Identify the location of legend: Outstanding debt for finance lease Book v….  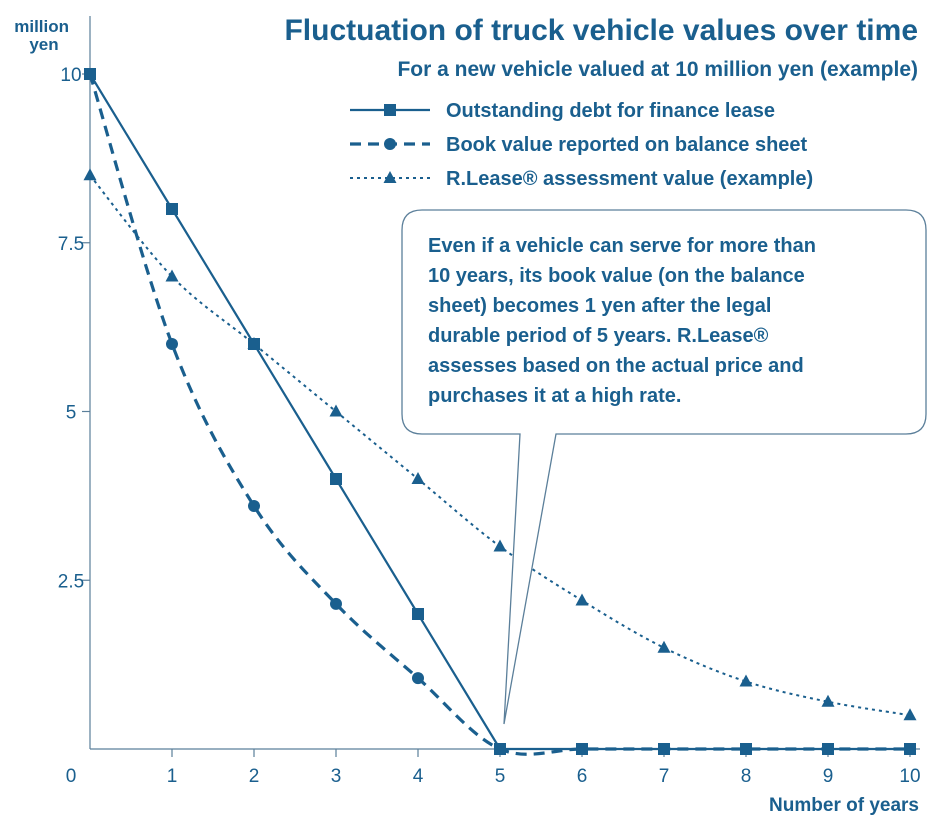
(581, 145).